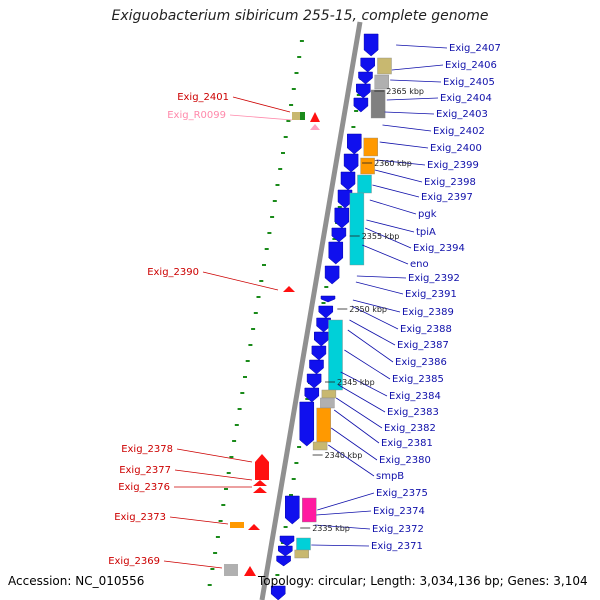  I want to click on gene-label: Exig_2369, so click(134, 561).